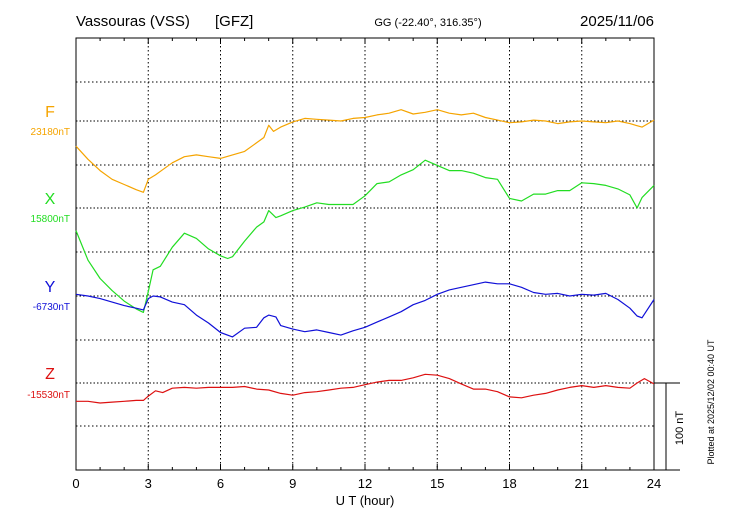 This screenshot has width=730, height=520. I want to click on series-baseline-z: -15530nT, so click(48, 395).